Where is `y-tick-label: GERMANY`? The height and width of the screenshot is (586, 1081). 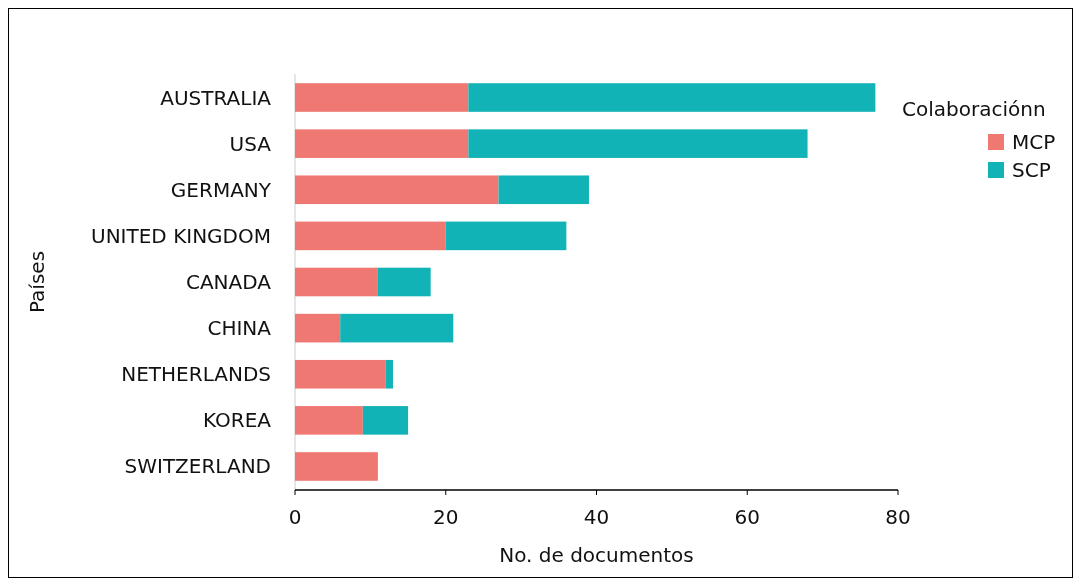 y-tick-label: GERMANY is located at coordinates (221, 189).